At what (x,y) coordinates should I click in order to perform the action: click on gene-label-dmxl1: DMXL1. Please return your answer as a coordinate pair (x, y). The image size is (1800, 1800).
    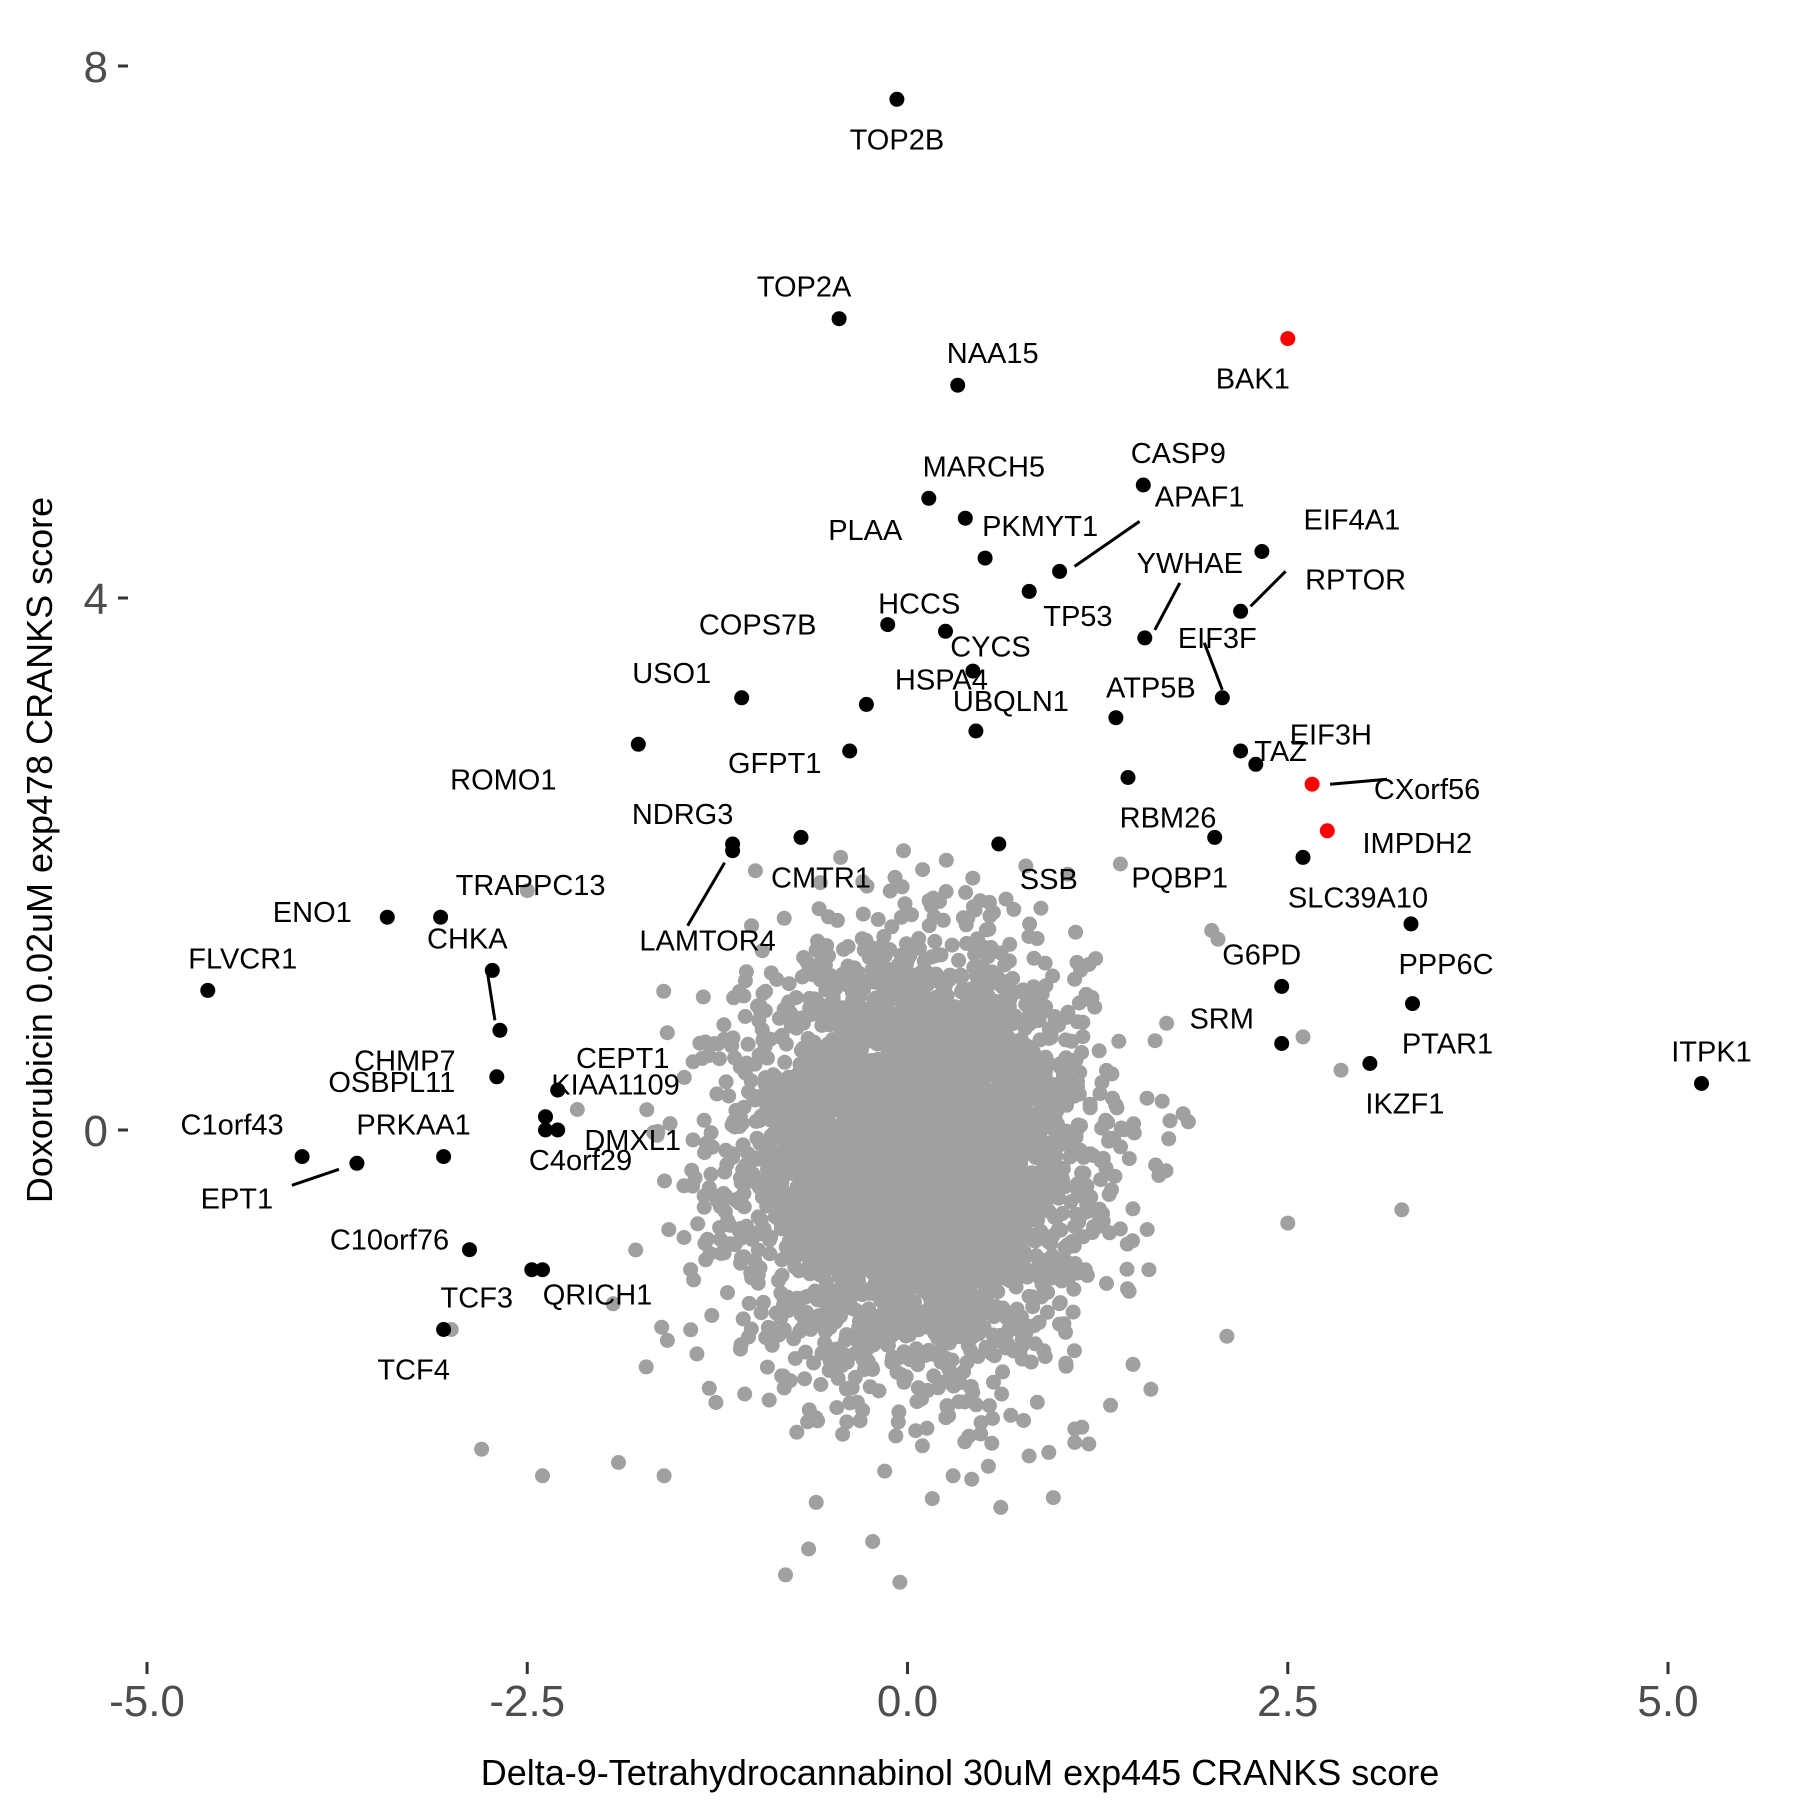
    Looking at the image, I should click on (632, 1141).